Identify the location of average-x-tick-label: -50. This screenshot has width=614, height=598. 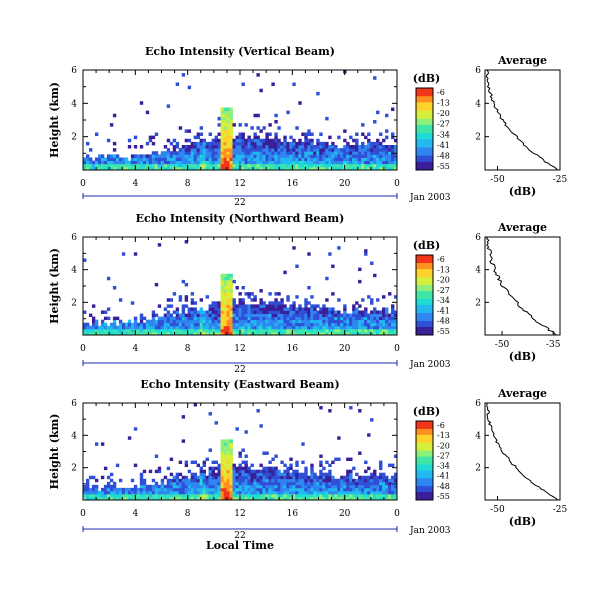
(502, 345).